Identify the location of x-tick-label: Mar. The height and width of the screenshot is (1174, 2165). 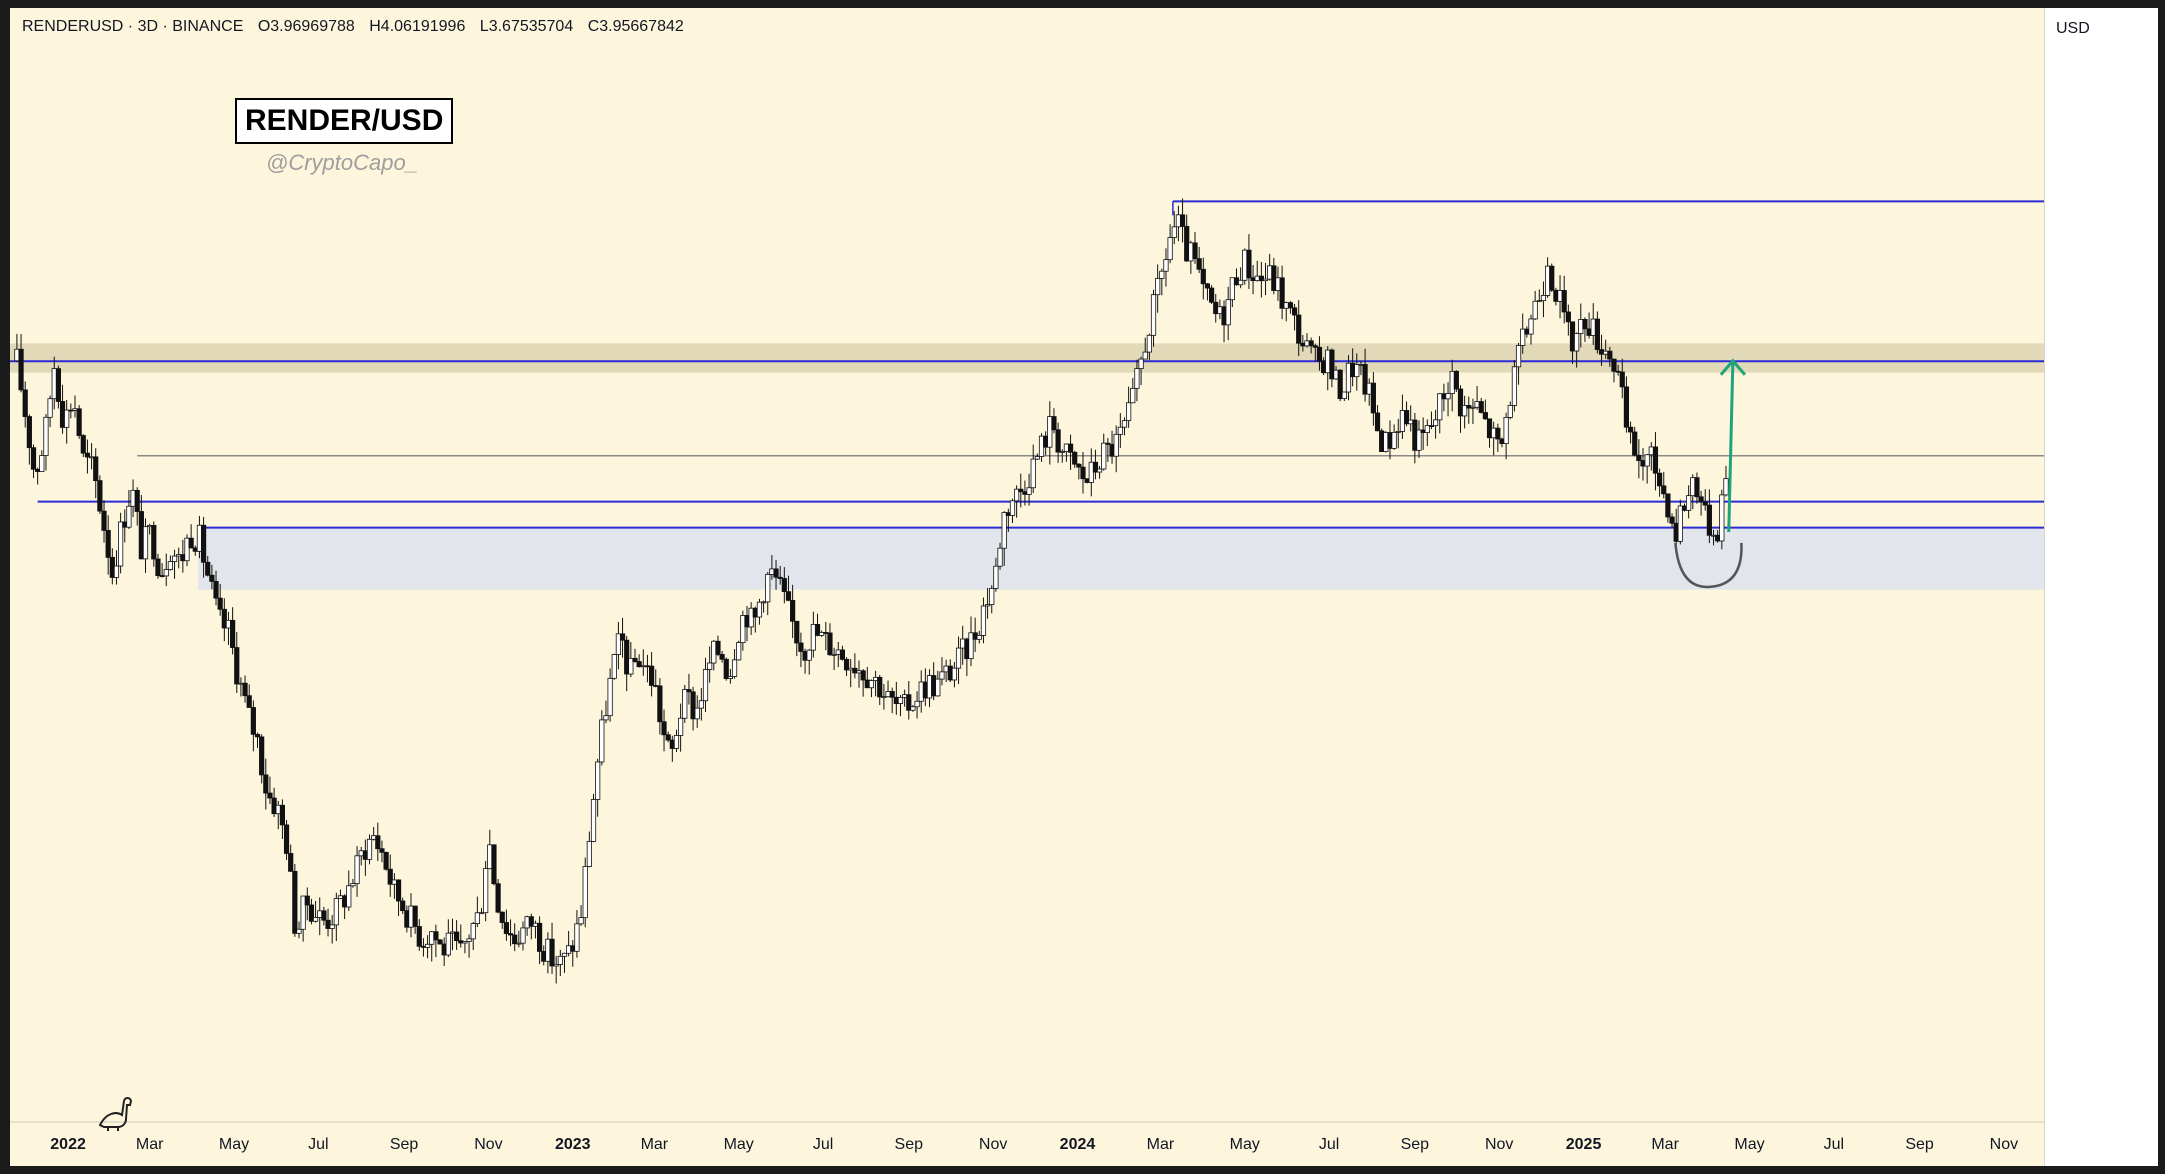
(150, 1144).